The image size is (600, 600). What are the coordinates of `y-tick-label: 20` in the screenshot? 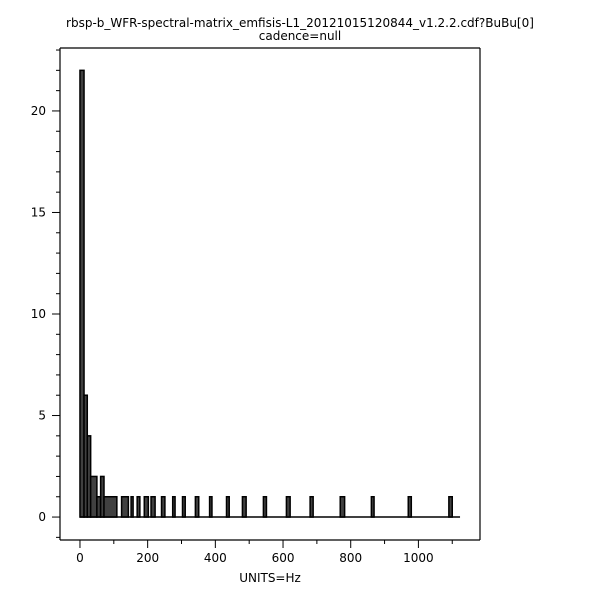 It's located at (38, 111).